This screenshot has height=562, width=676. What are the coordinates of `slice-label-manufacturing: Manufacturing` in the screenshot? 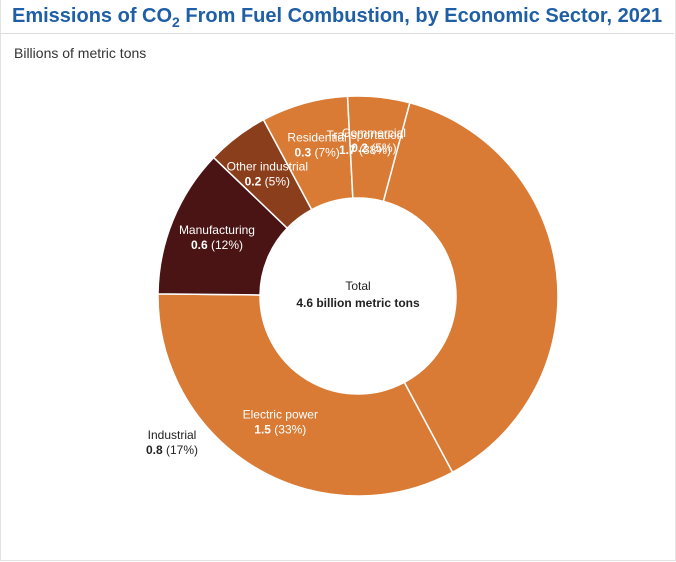 It's located at (217, 230).